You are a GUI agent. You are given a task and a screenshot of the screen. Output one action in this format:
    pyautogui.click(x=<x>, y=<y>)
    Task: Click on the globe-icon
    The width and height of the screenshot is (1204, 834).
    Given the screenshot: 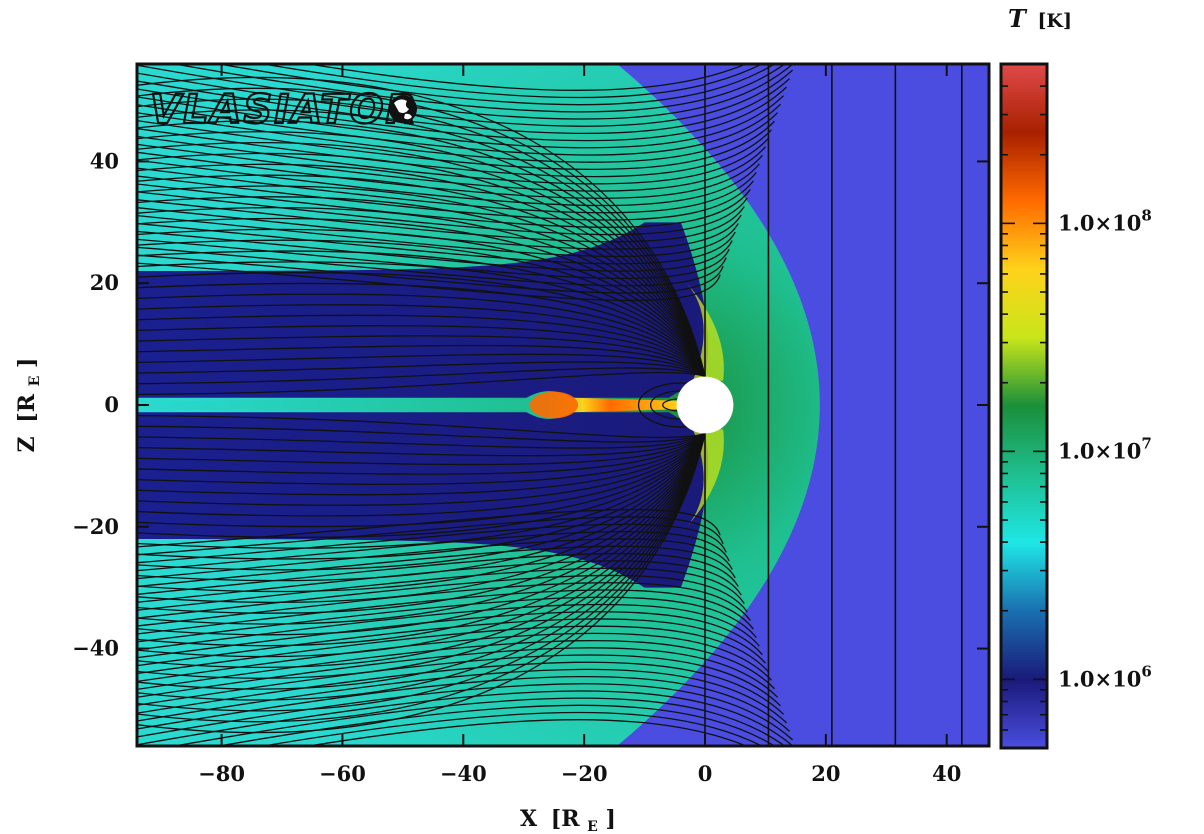 What is the action you would take?
    pyautogui.click(x=403, y=109)
    